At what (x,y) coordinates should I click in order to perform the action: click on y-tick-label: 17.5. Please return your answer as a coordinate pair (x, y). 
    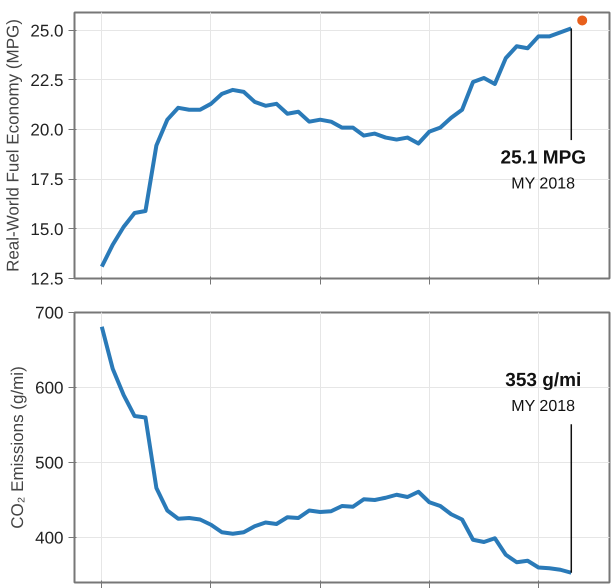
    Looking at the image, I should click on (47, 180).